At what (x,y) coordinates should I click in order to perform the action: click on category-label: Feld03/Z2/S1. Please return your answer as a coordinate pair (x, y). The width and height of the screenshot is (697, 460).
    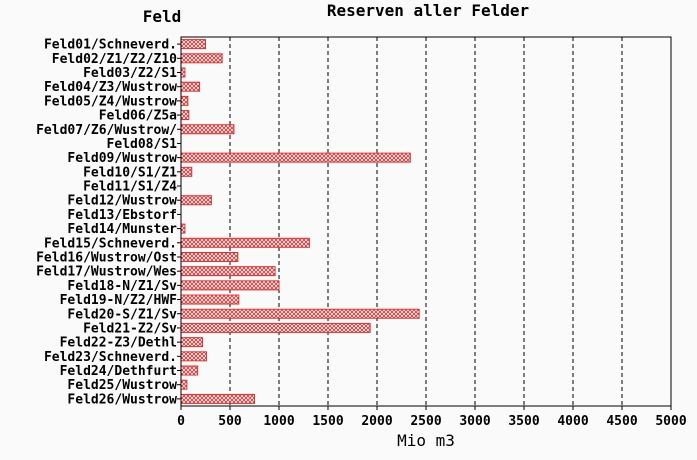
    Looking at the image, I should click on (130, 73).